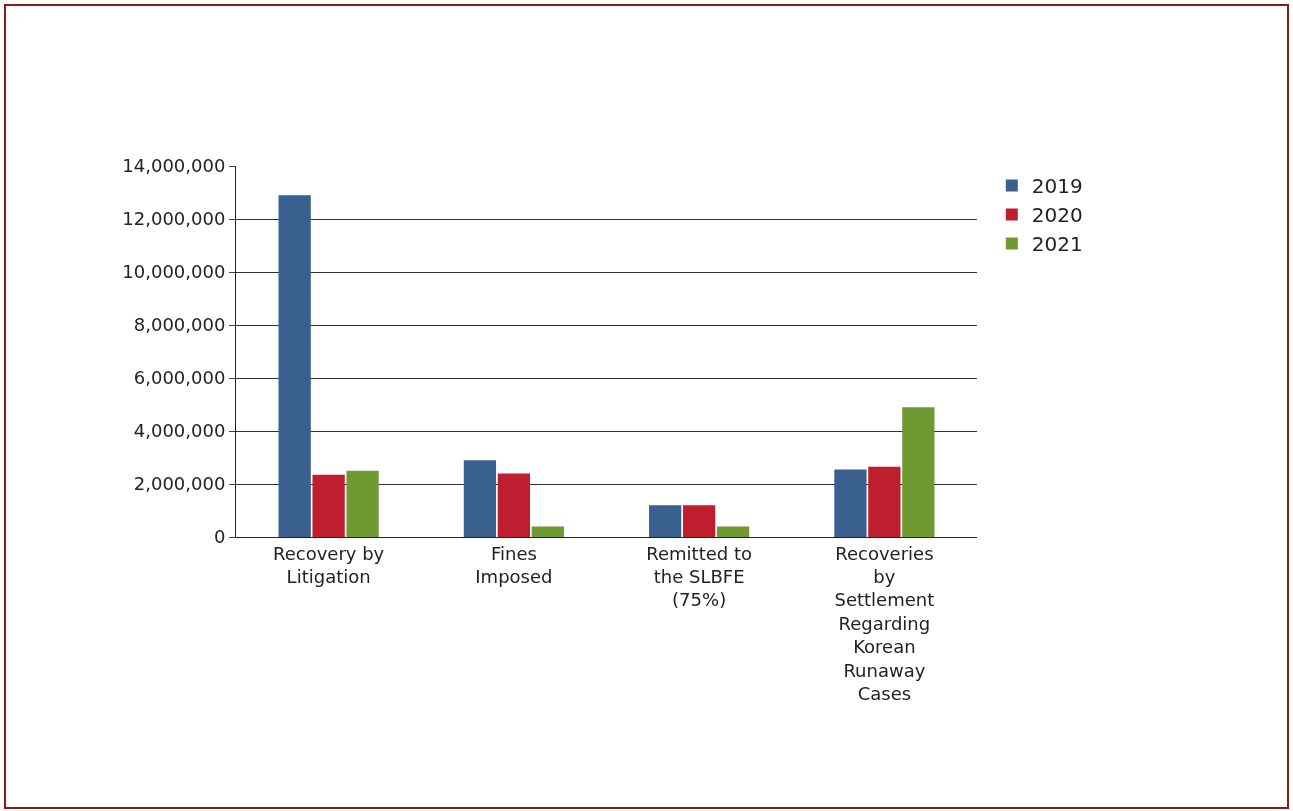 This screenshot has height=811, width=1293. I want to click on x-tick-label: Remitted to the SLBFE (75%), so click(699, 576).